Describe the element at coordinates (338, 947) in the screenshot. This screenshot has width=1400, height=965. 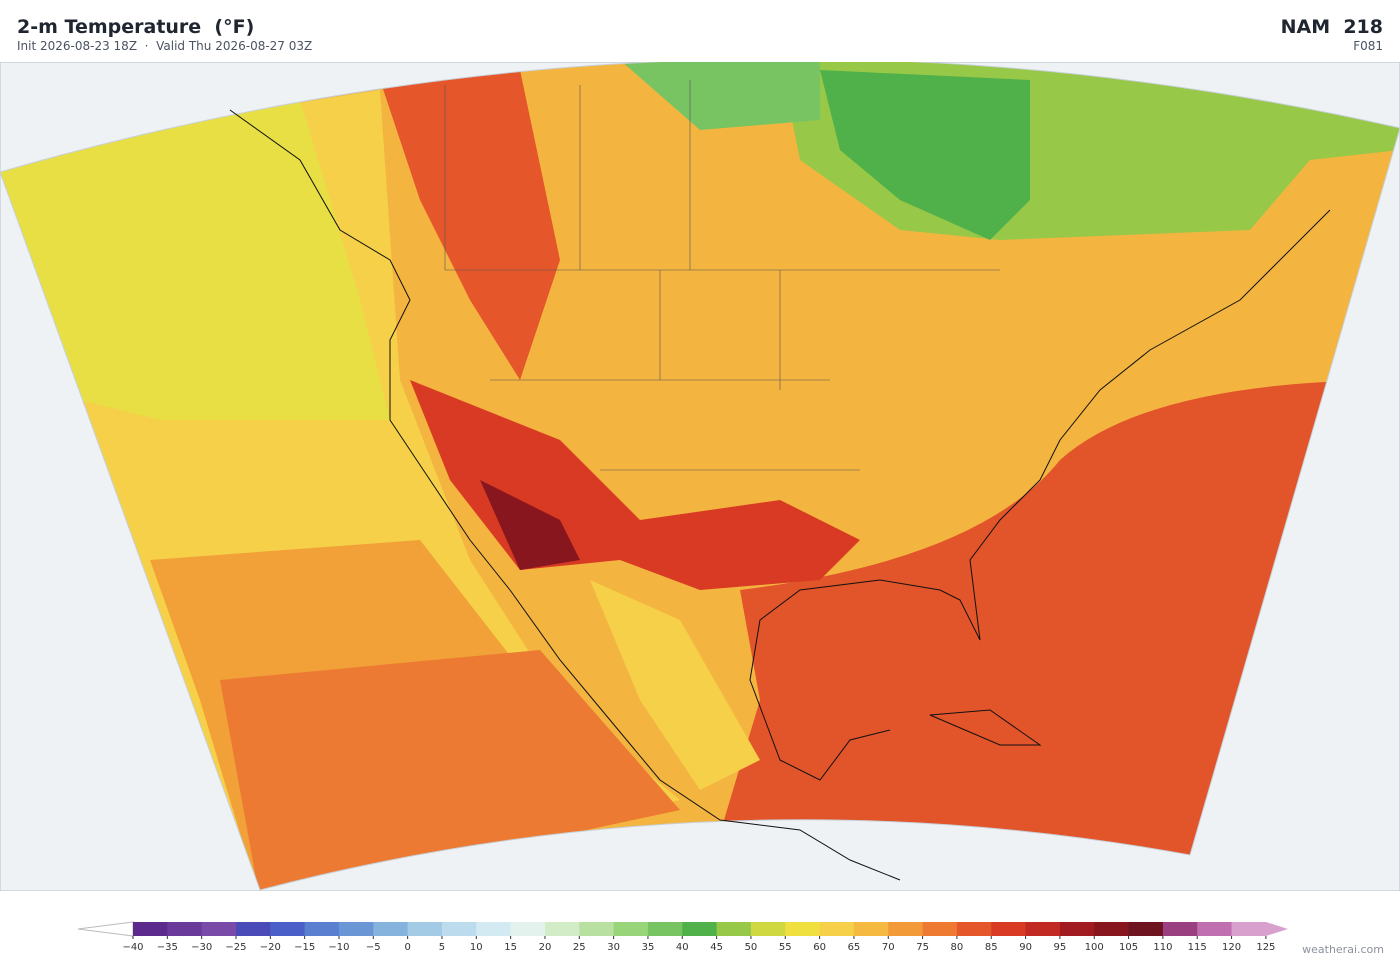
I see `colorbar-tick-label: −10` at that location.